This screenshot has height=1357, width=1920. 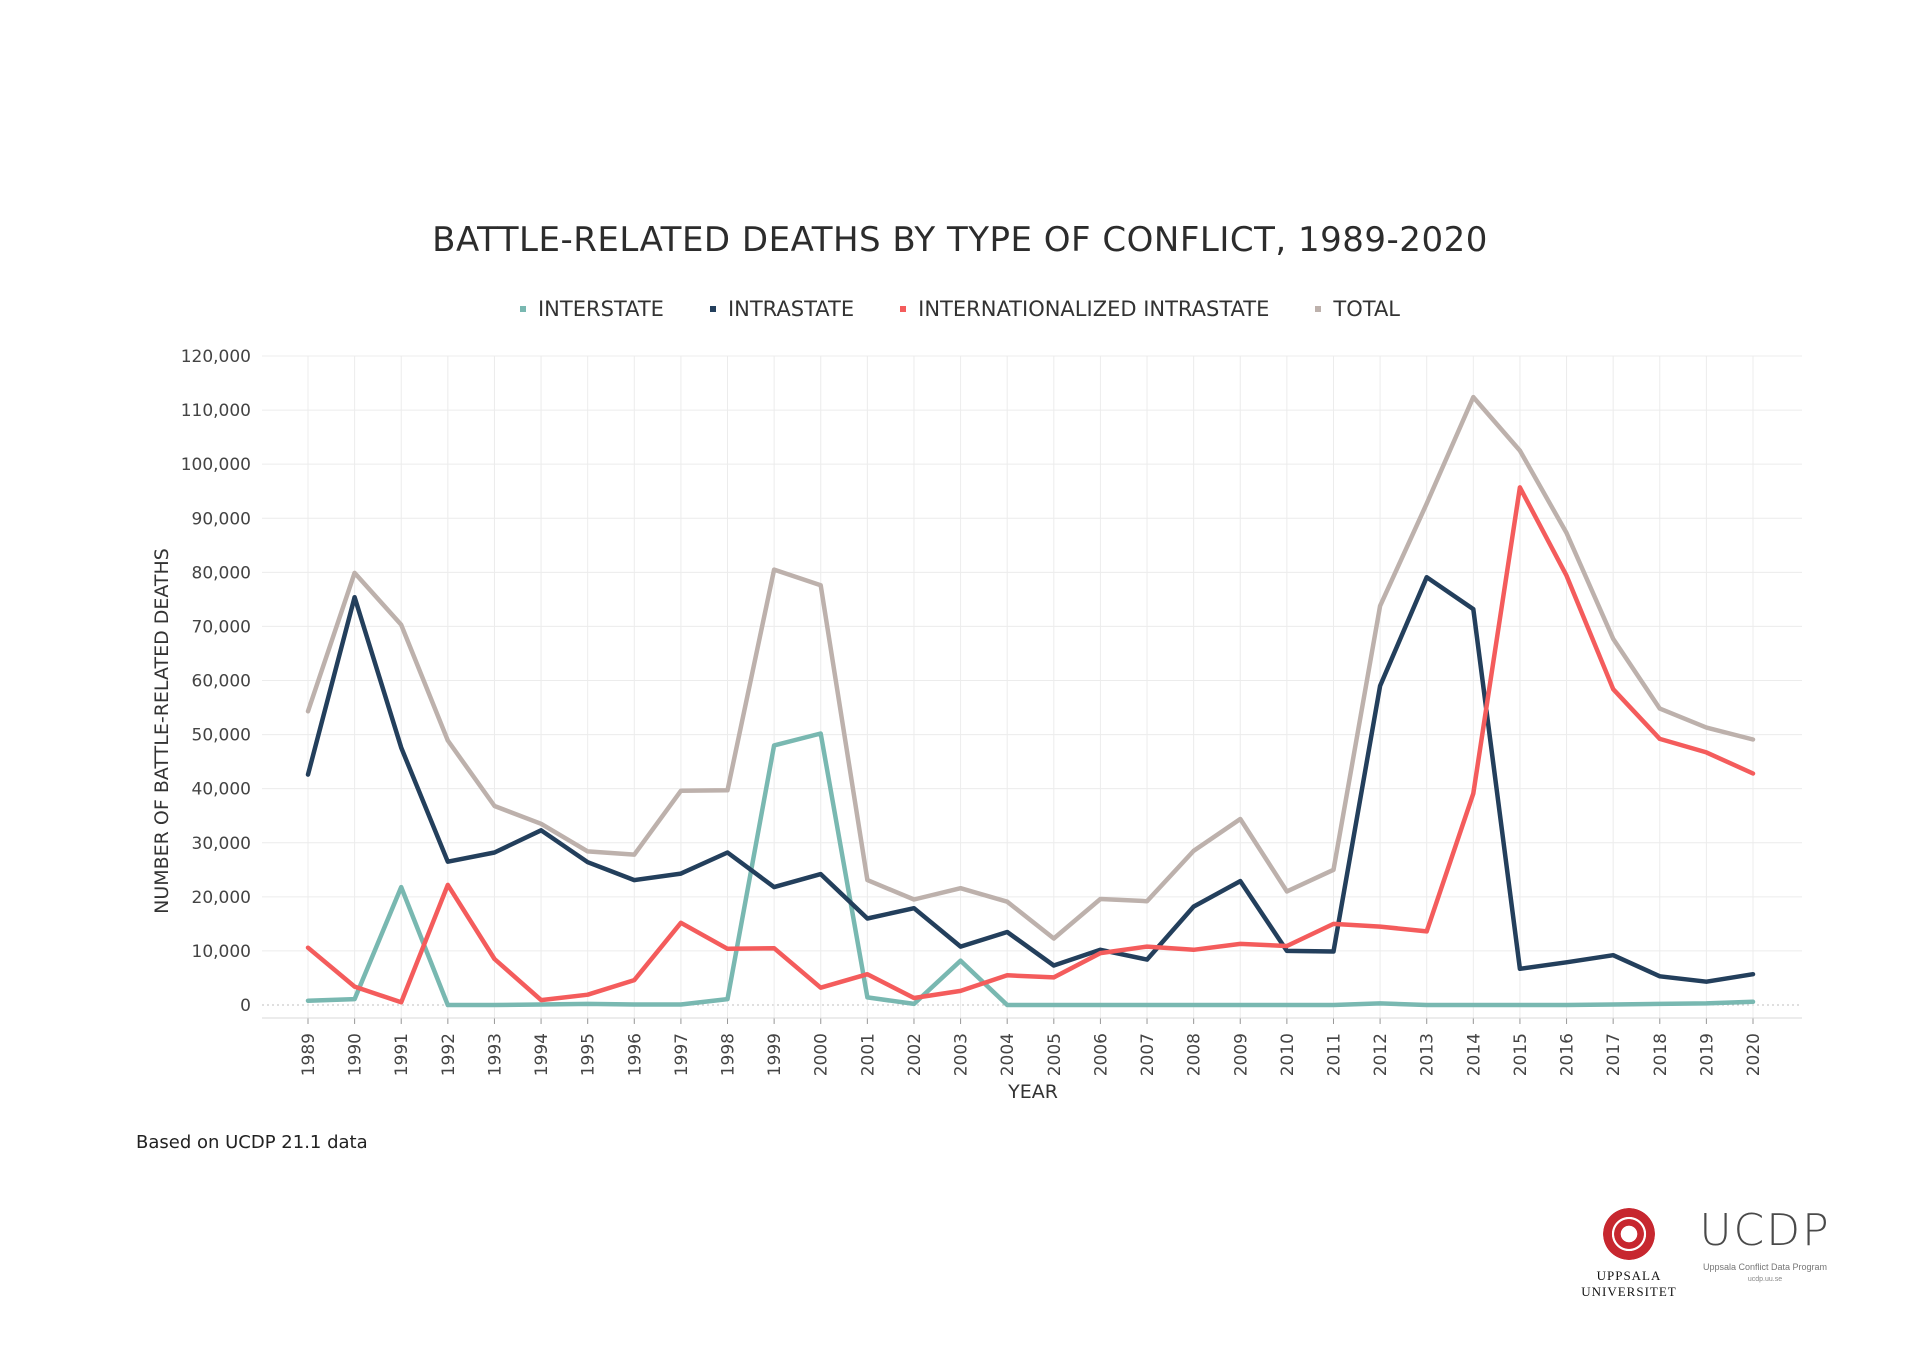 What do you see at coordinates (221, 519) in the screenshot?
I see `y-tick-label: 90,000` at bounding box center [221, 519].